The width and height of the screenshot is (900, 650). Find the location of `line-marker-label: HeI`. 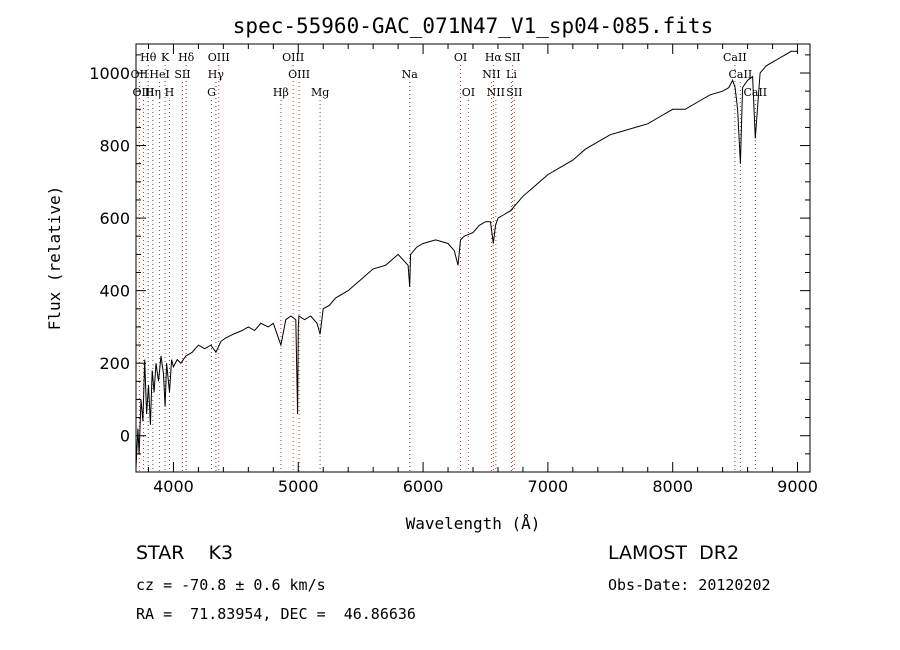

line-marker-label: HeI is located at coordinates (159, 74).